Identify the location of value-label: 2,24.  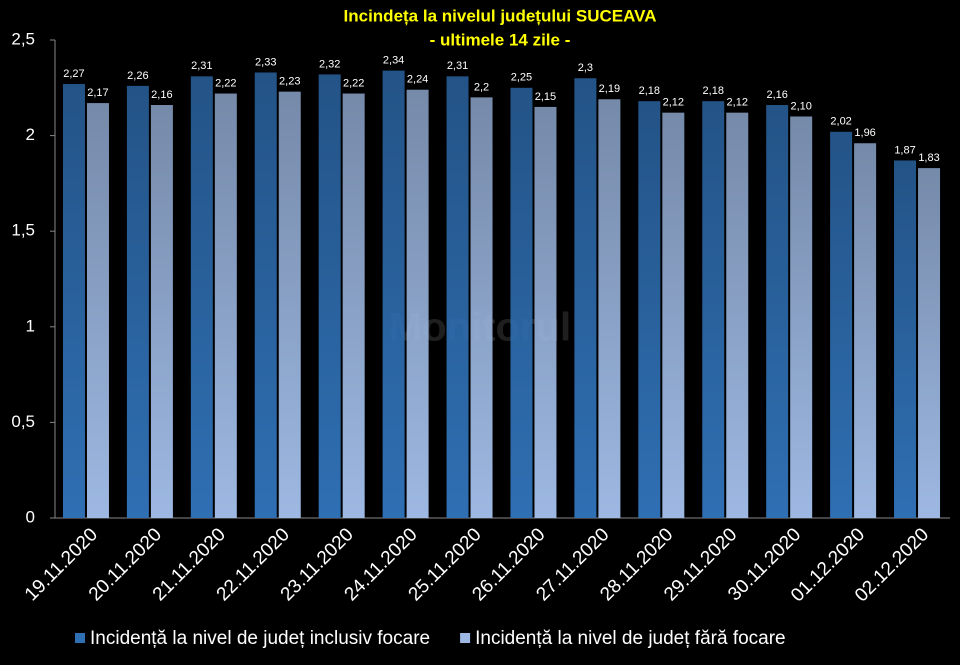
(417, 80).